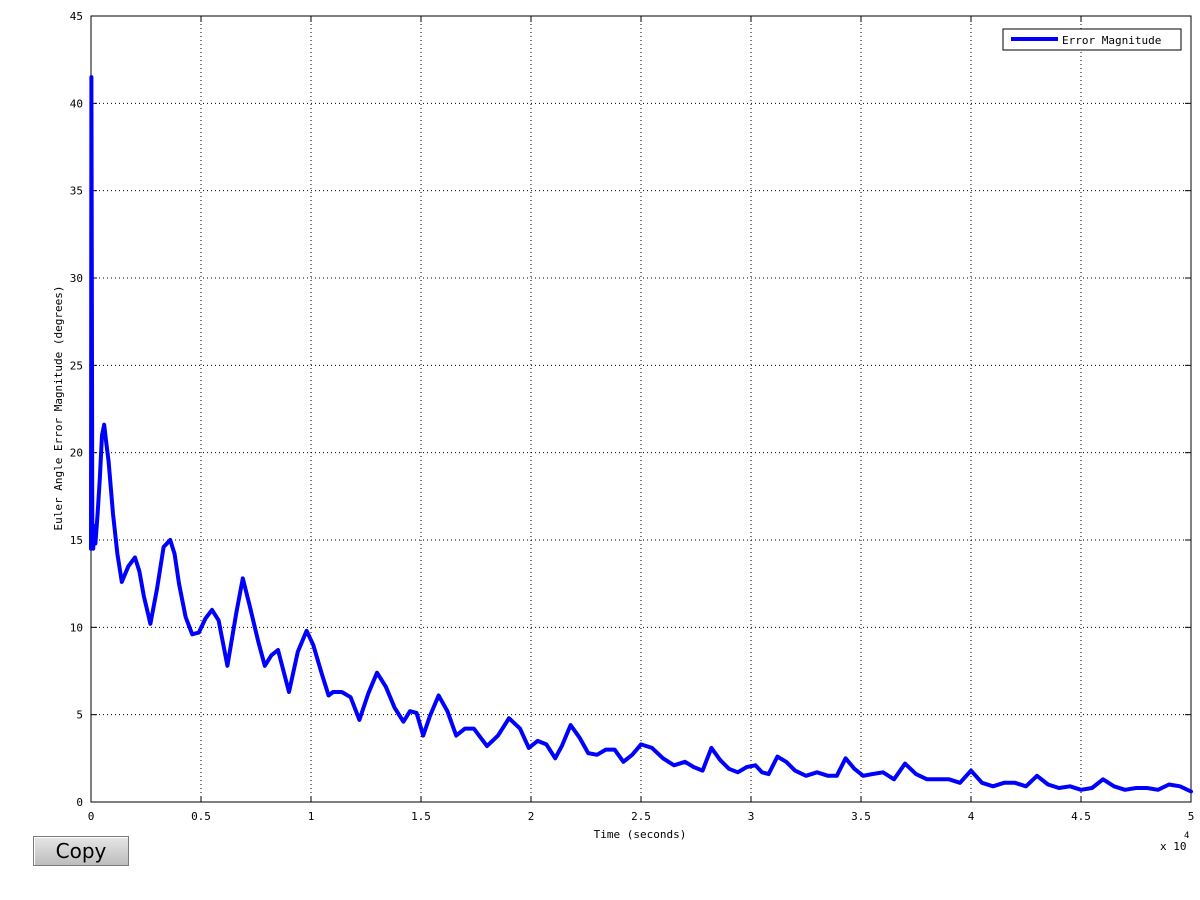 This screenshot has width=1200, height=900. I want to click on copy-button: Copy, so click(81, 851).